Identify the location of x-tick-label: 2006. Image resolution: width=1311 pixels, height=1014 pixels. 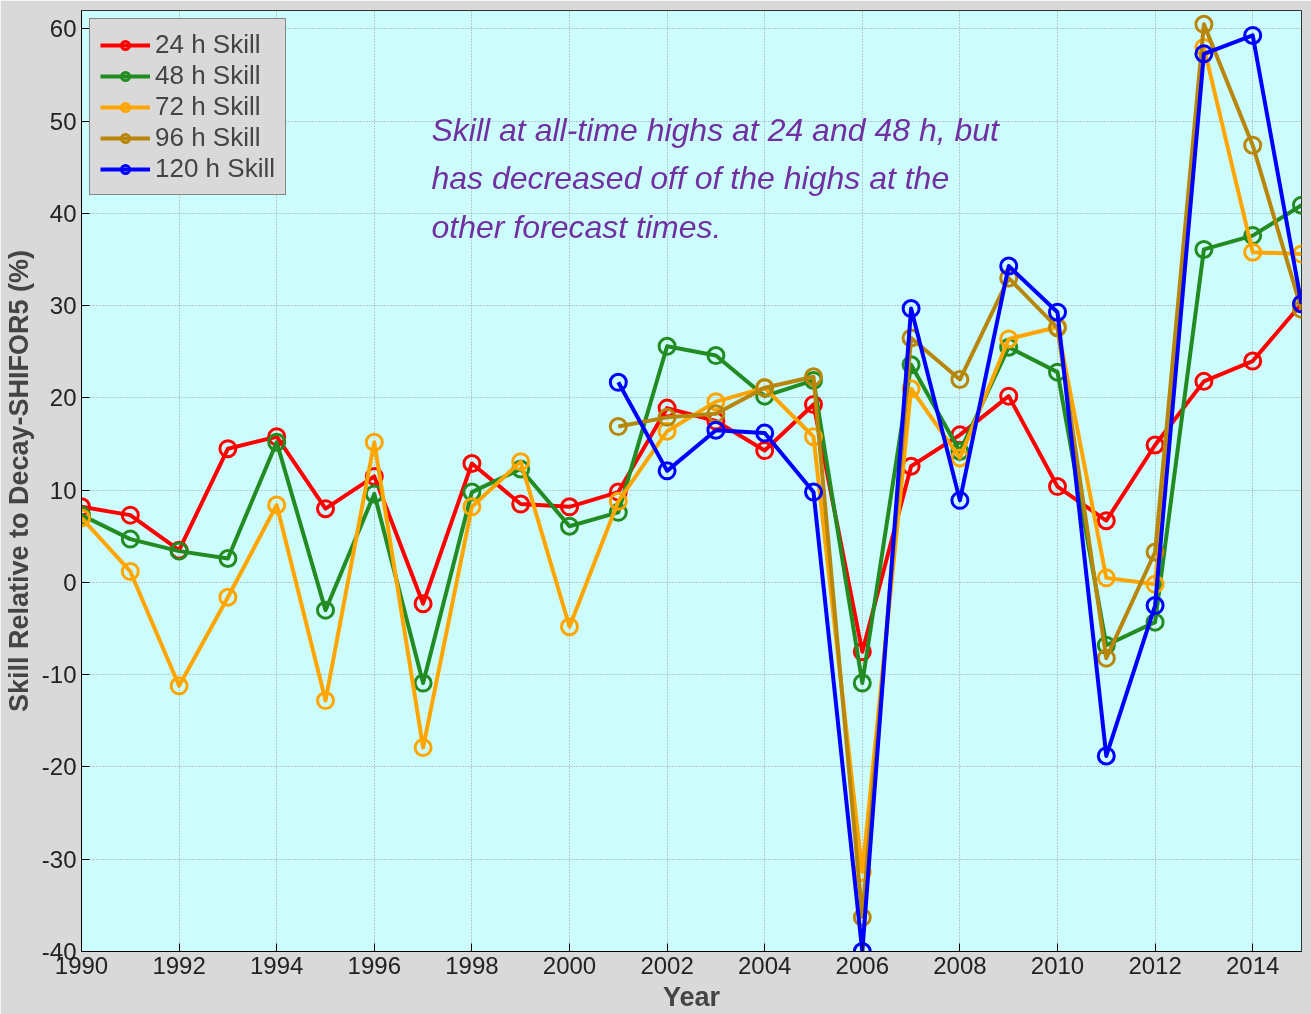
(862, 965).